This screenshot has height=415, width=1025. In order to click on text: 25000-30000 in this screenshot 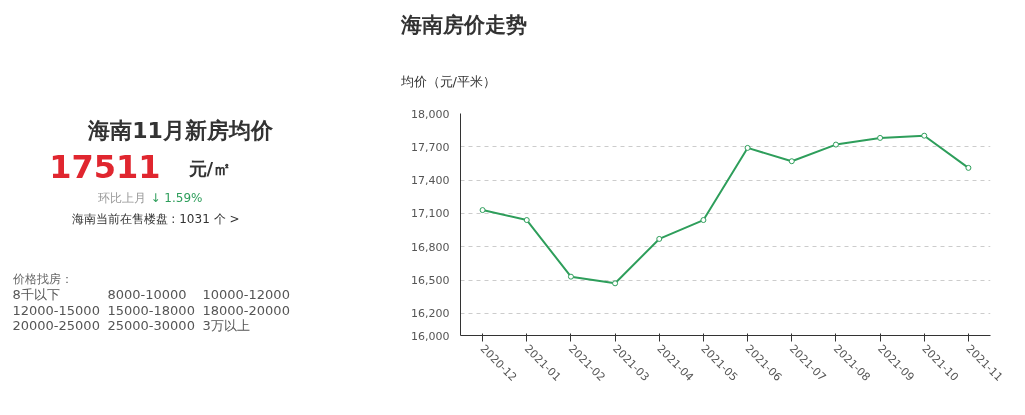, I will do `click(151, 326)`.